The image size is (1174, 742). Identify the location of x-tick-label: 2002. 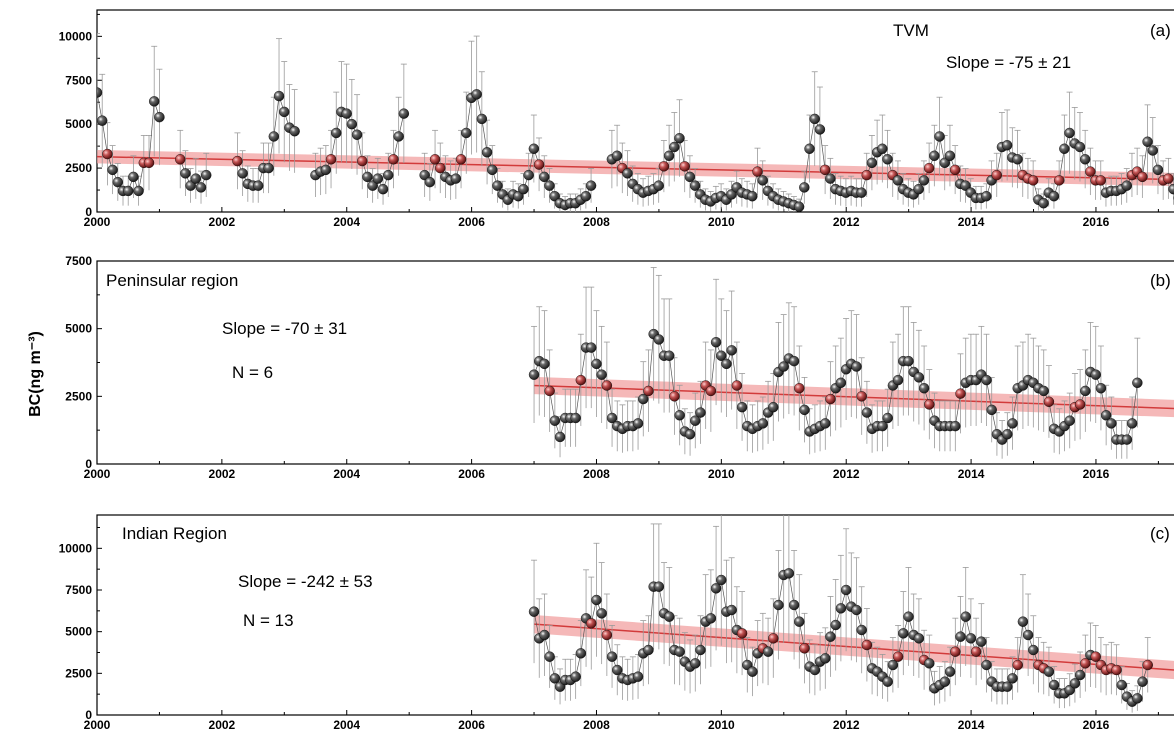
(222, 725).